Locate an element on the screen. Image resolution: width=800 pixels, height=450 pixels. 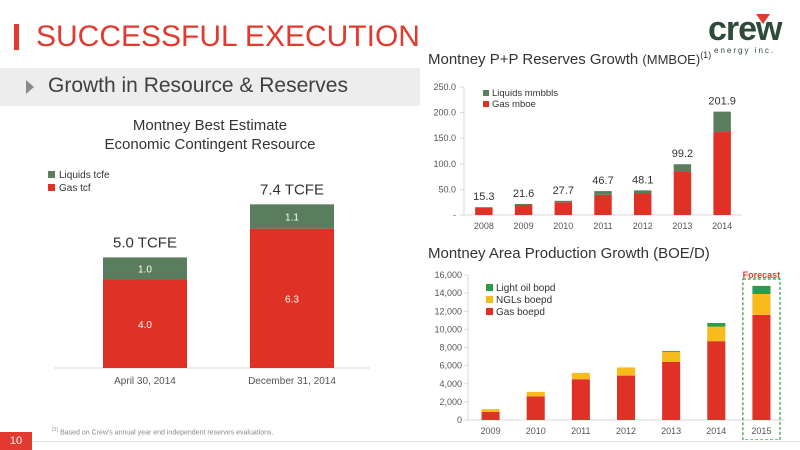
x-tick-label: 2015 is located at coordinates (761, 431).